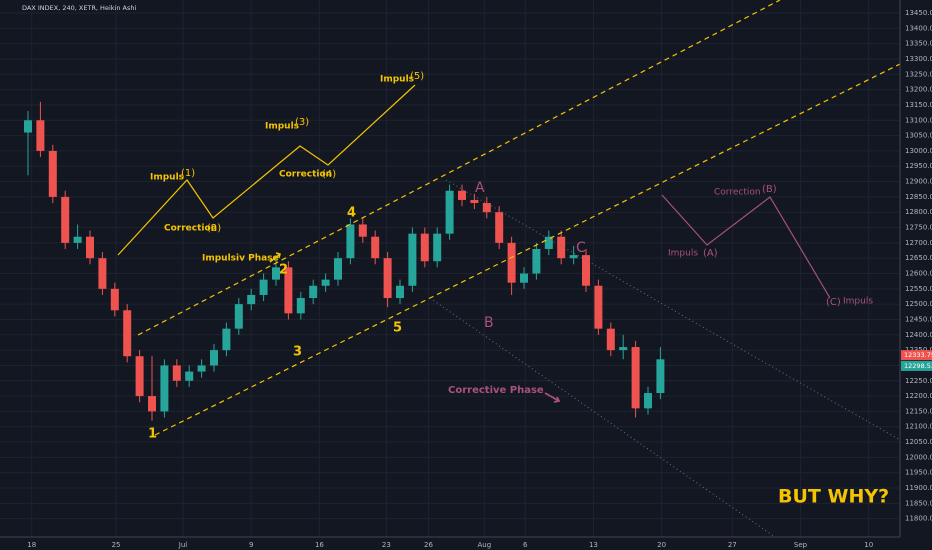 This screenshot has height=550, width=932. What do you see at coordinates (319, 545) in the screenshot?
I see `x-tick-label: 16` at bounding box center [319, 545].